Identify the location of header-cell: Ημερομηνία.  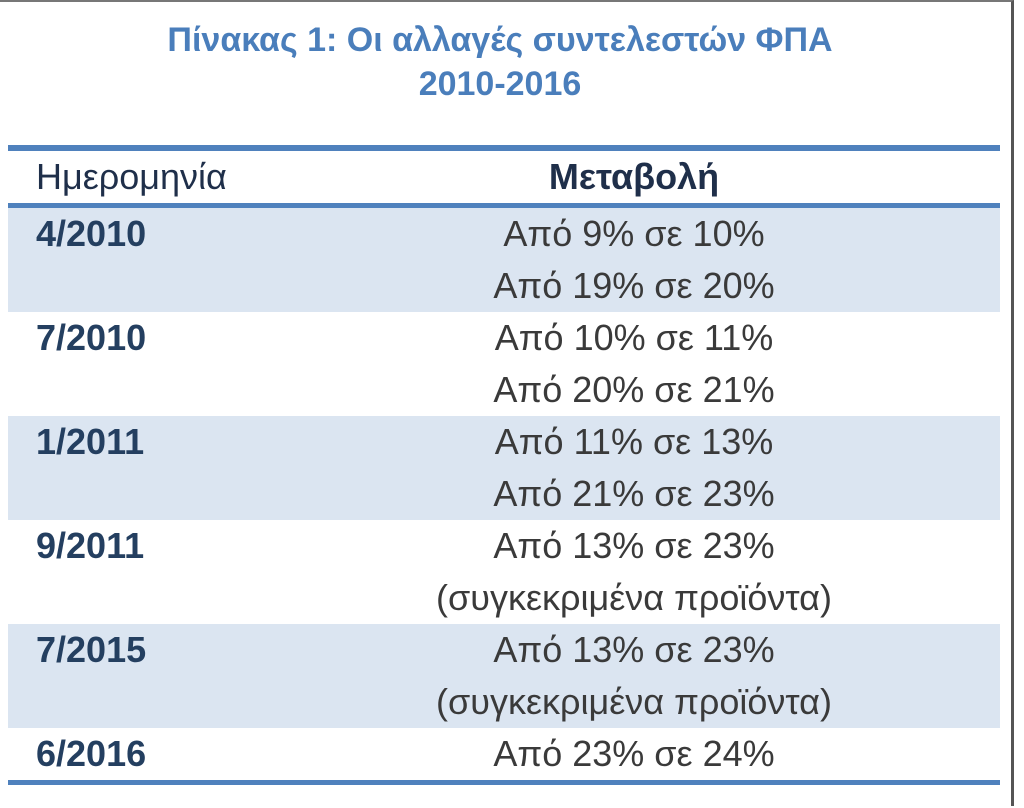
(131, 176).